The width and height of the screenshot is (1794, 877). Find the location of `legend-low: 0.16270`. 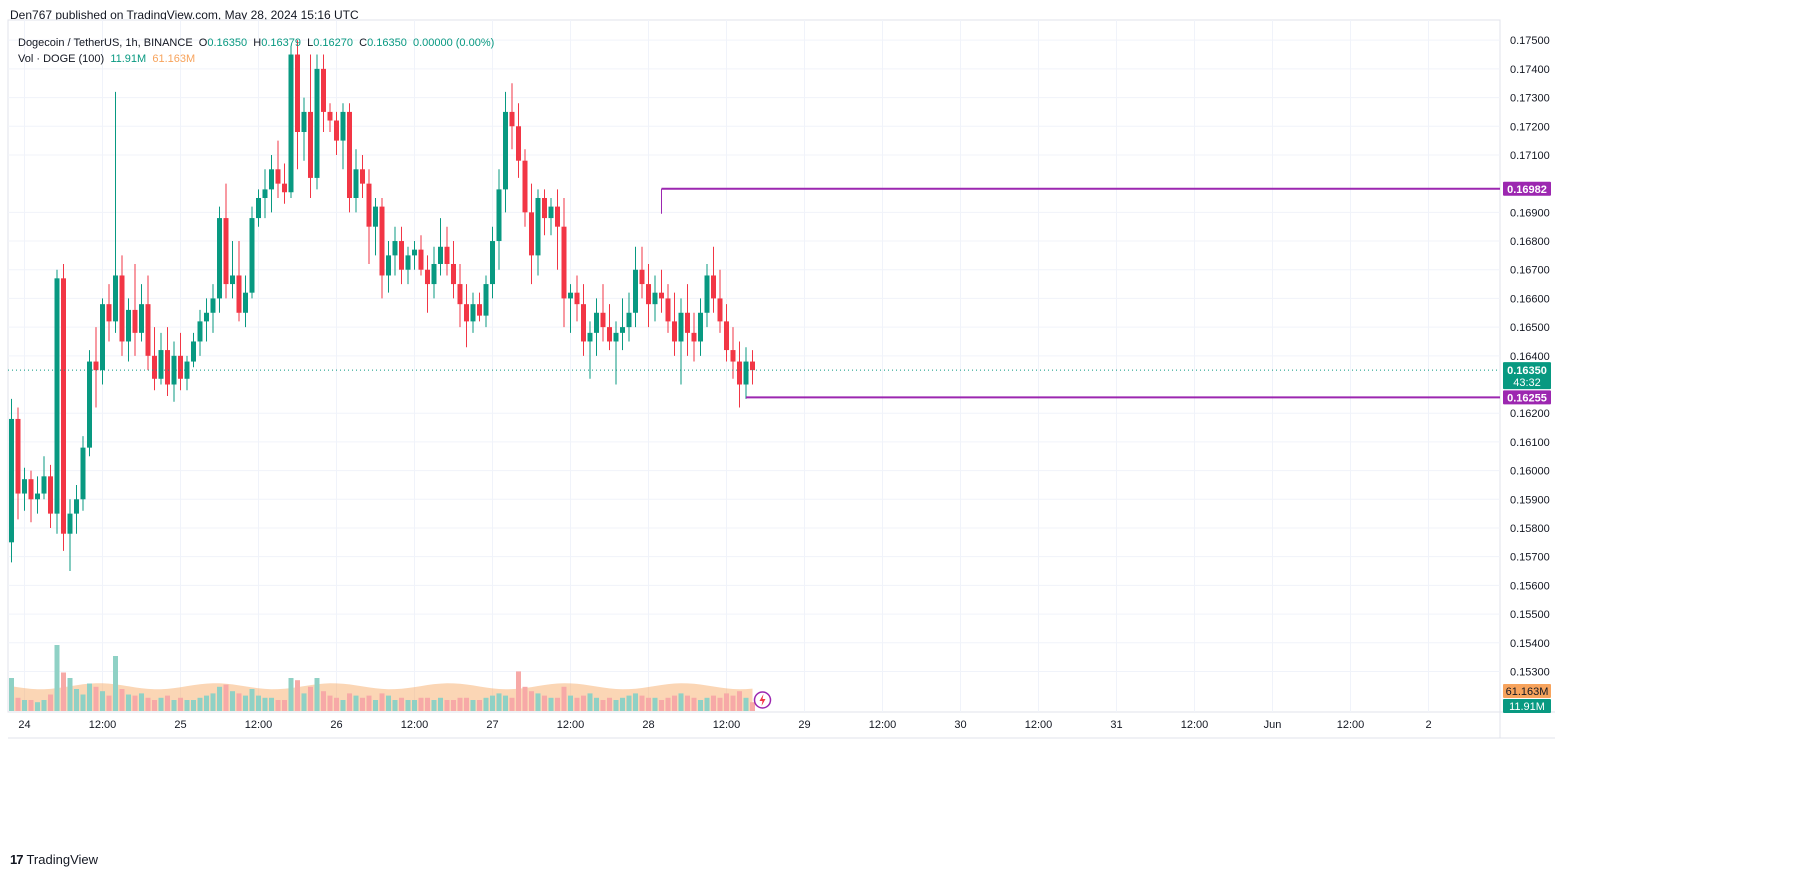

legend-low: 0.16270 is located at coordinates (333, 43).